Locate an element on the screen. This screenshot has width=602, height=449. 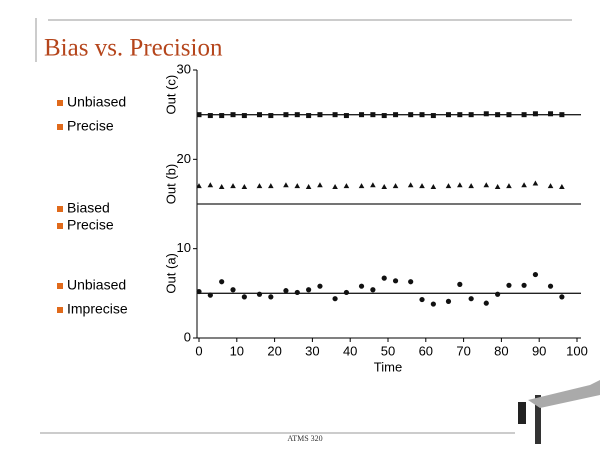
x-tick-label: 20 is located at coordinates (274, 350).